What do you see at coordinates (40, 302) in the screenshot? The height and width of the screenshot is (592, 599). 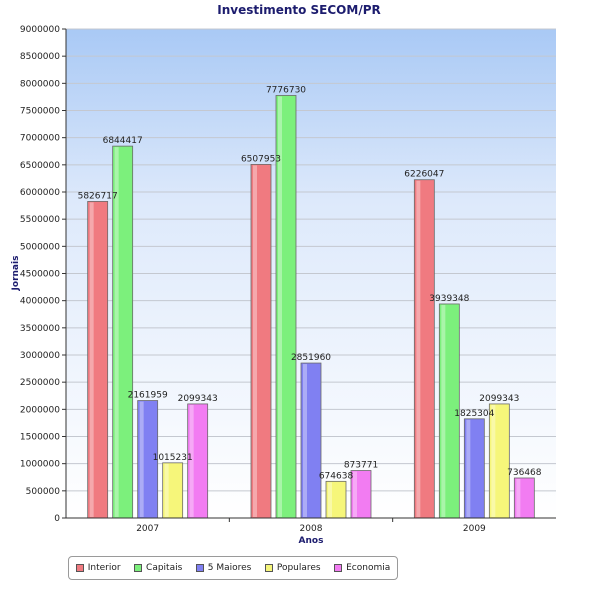 I see `y-tick-label: 4000000` at bounding box center [40, 302].